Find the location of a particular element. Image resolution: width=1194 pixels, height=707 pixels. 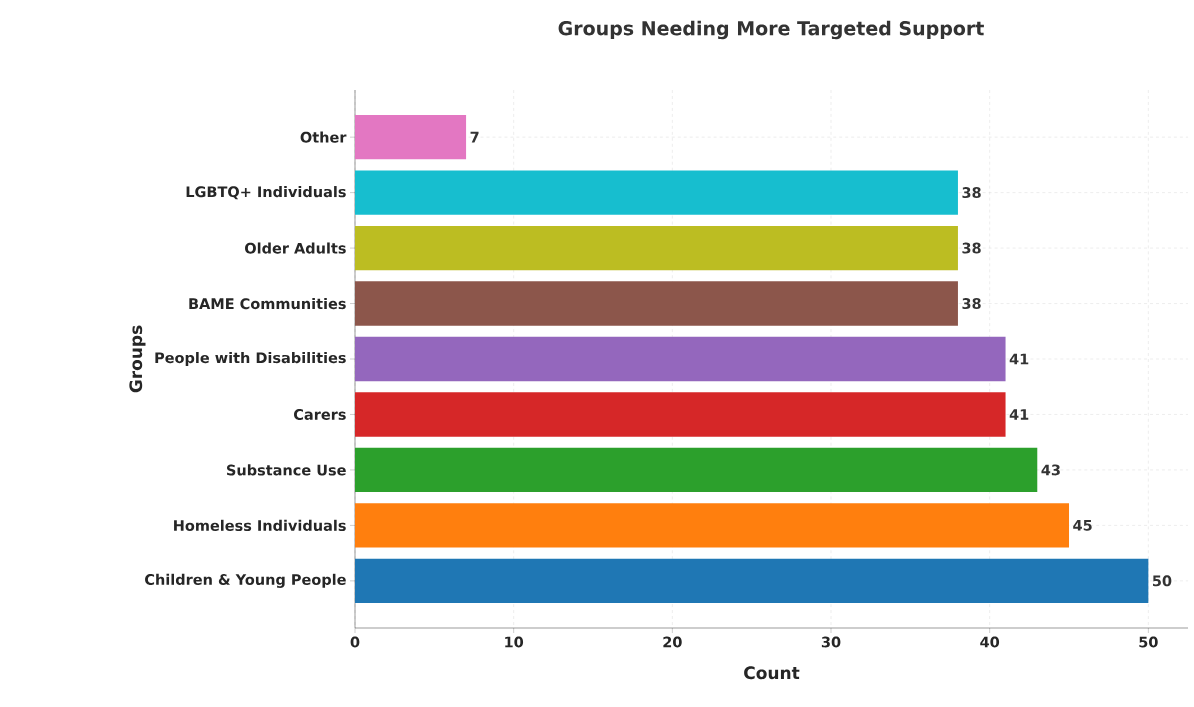

data-label: 7 is located at coordinates (474, 137).